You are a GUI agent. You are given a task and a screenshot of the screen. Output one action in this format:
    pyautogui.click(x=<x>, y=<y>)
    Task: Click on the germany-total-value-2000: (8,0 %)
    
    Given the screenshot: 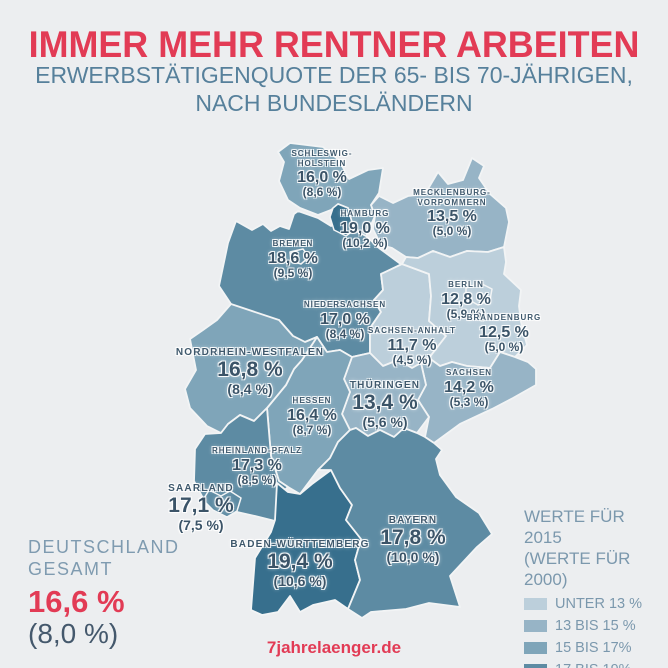 What is the action you would take?
    pyautogui.click(x=73, y=633)
    